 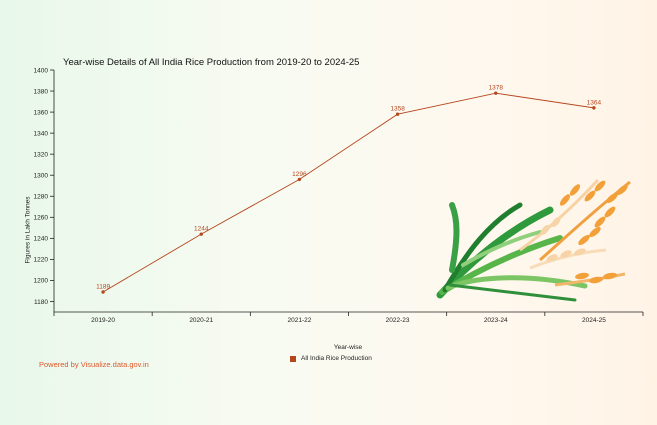 What do you see at coordinates (41, 197) in the screenshot?
I see `y-tick-label: 1280` at bounding box center [41, 197].